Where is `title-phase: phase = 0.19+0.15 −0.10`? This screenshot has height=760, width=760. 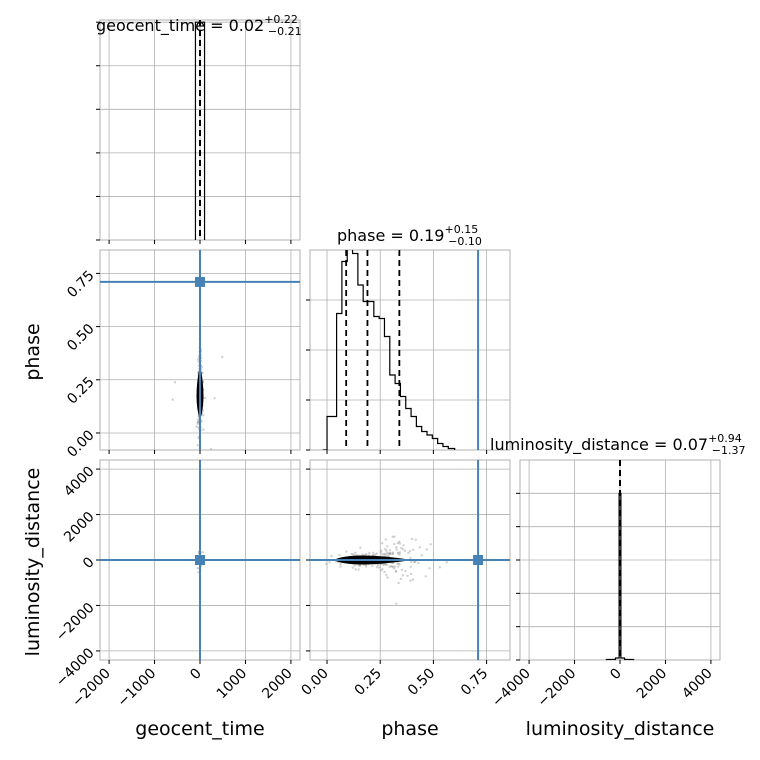
title-phase: phase = 0.19+0.15 −0.10 is located at coordinates (409, 235).